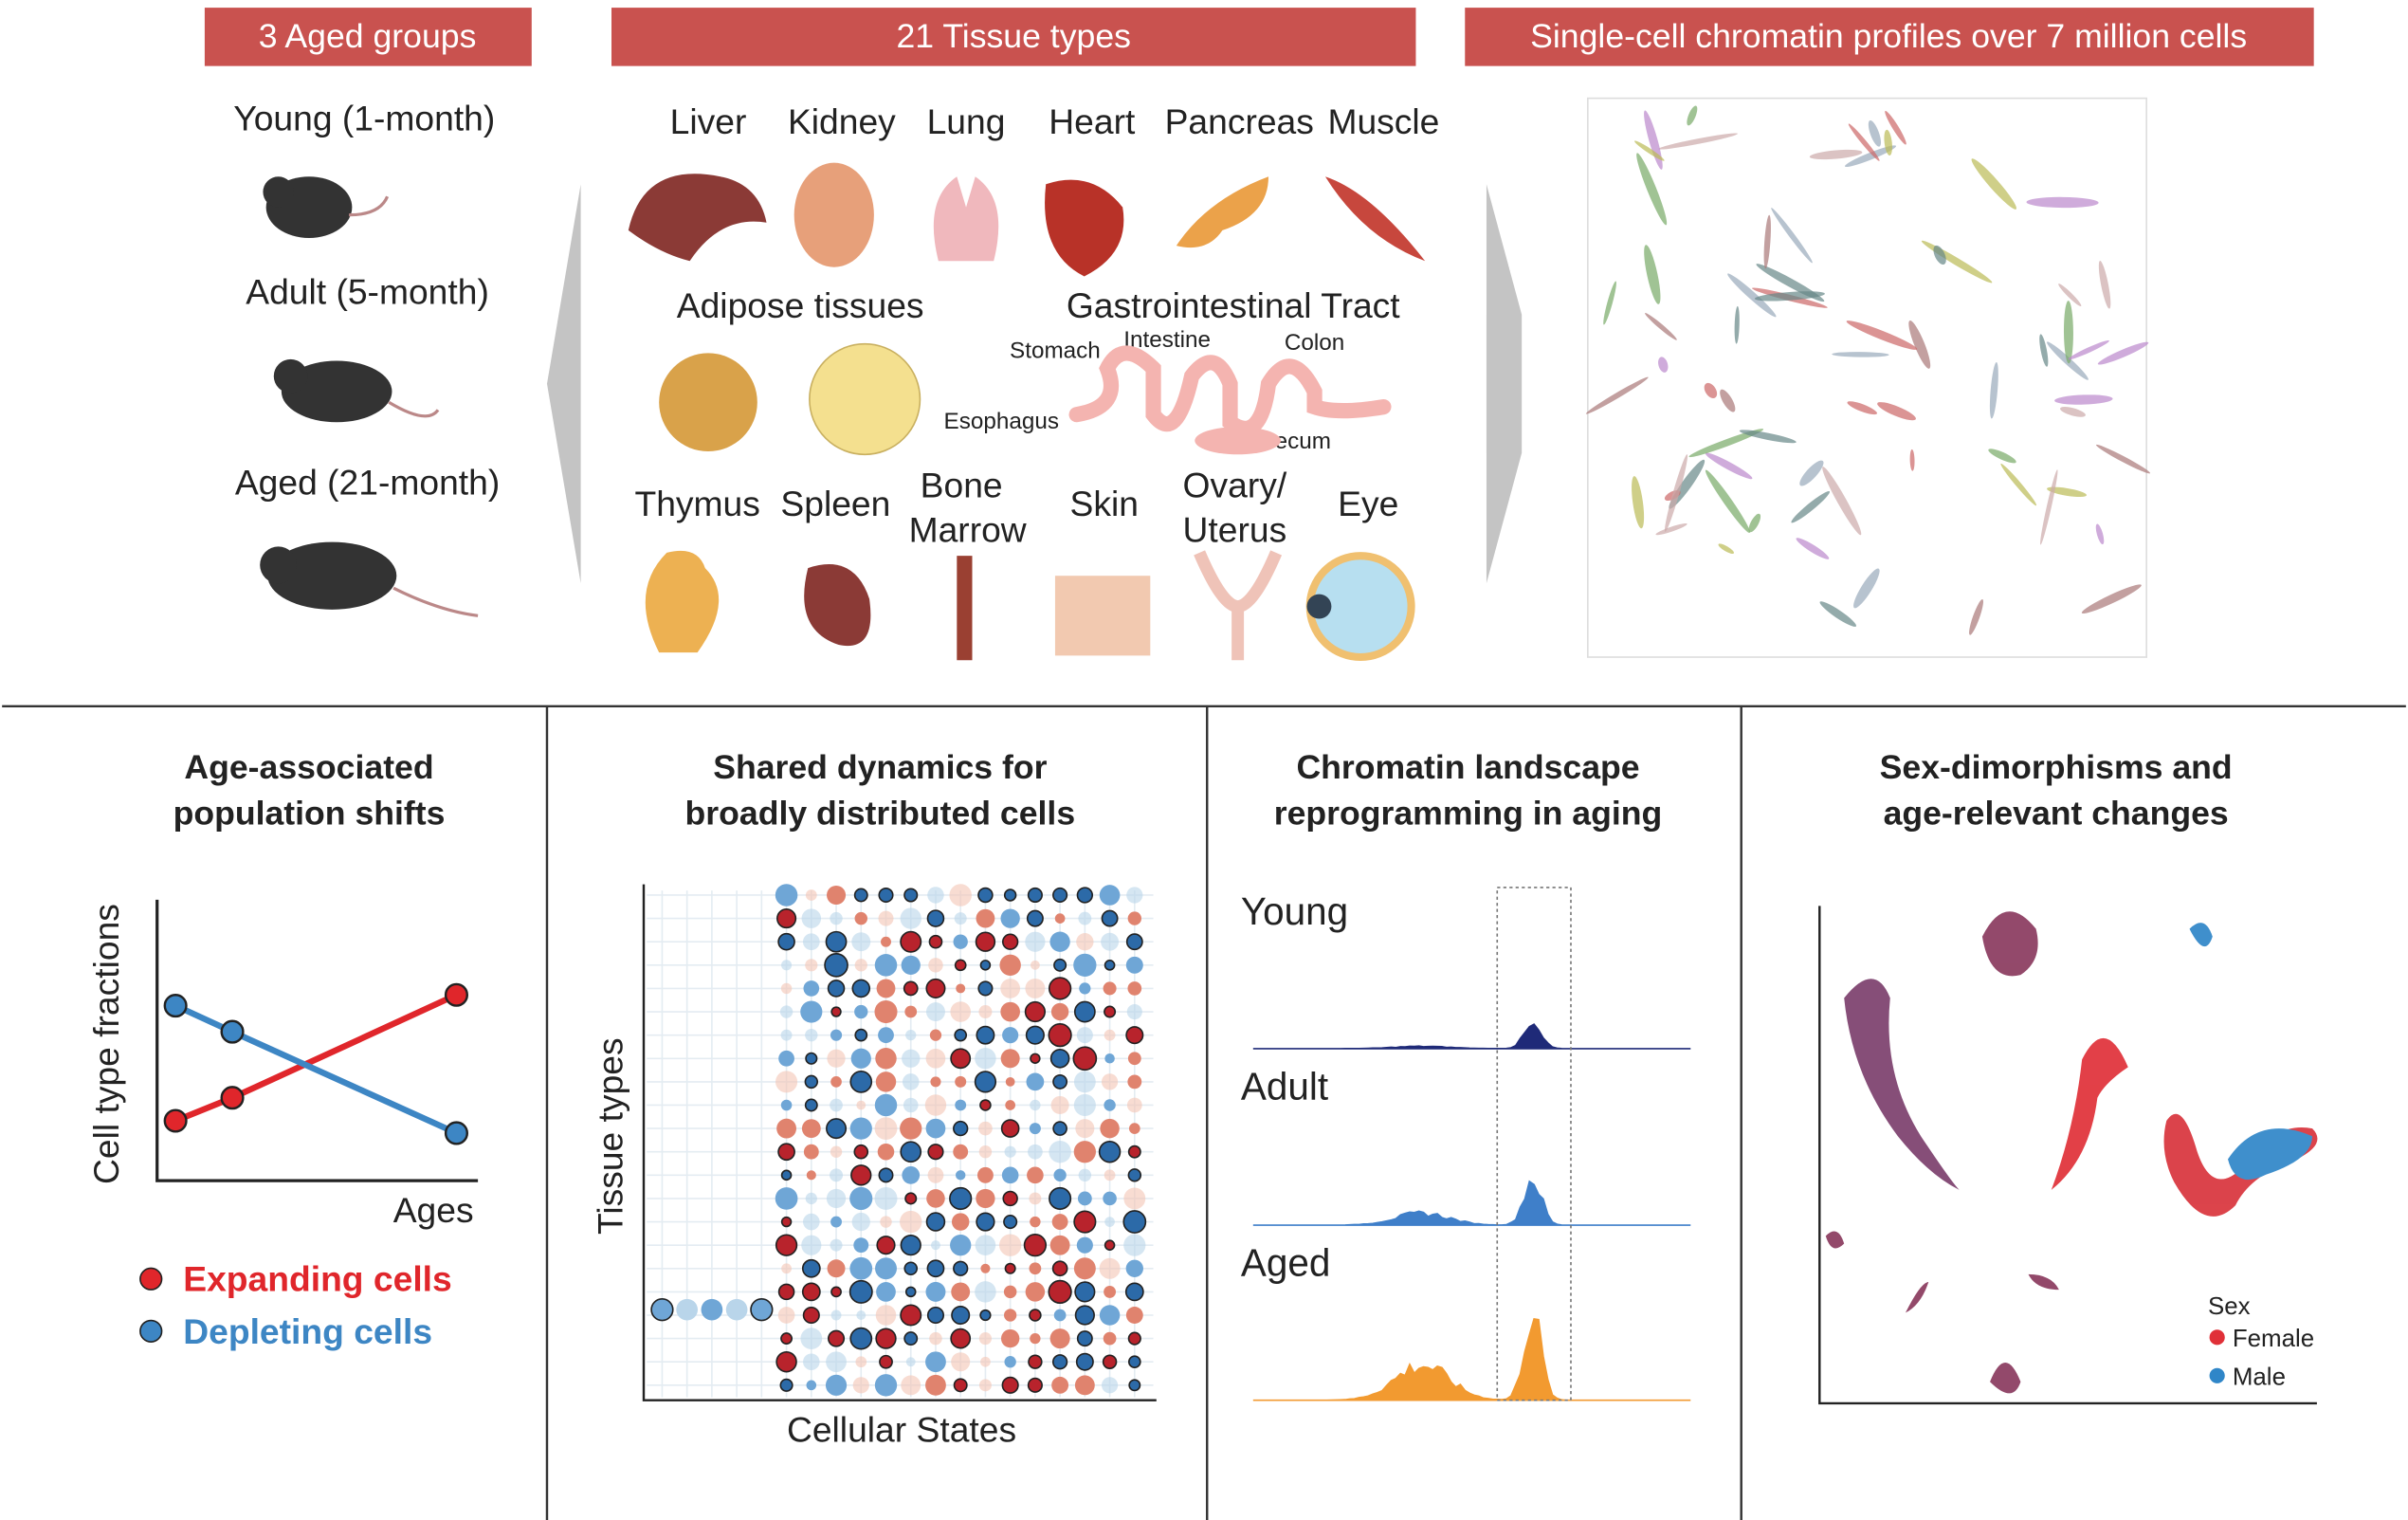  Describe the element at coordinates (2259, 1378) in the screenshot. I see `legend-label: Male` at that location.